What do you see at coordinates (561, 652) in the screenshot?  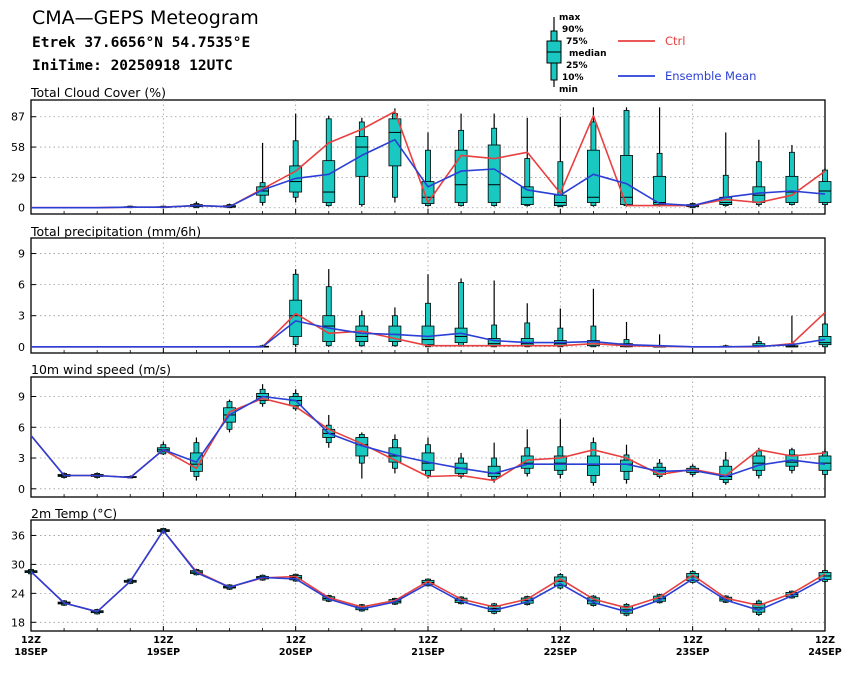 I see `x-tick-date: 22SEP` at bounding box center [561, 652].